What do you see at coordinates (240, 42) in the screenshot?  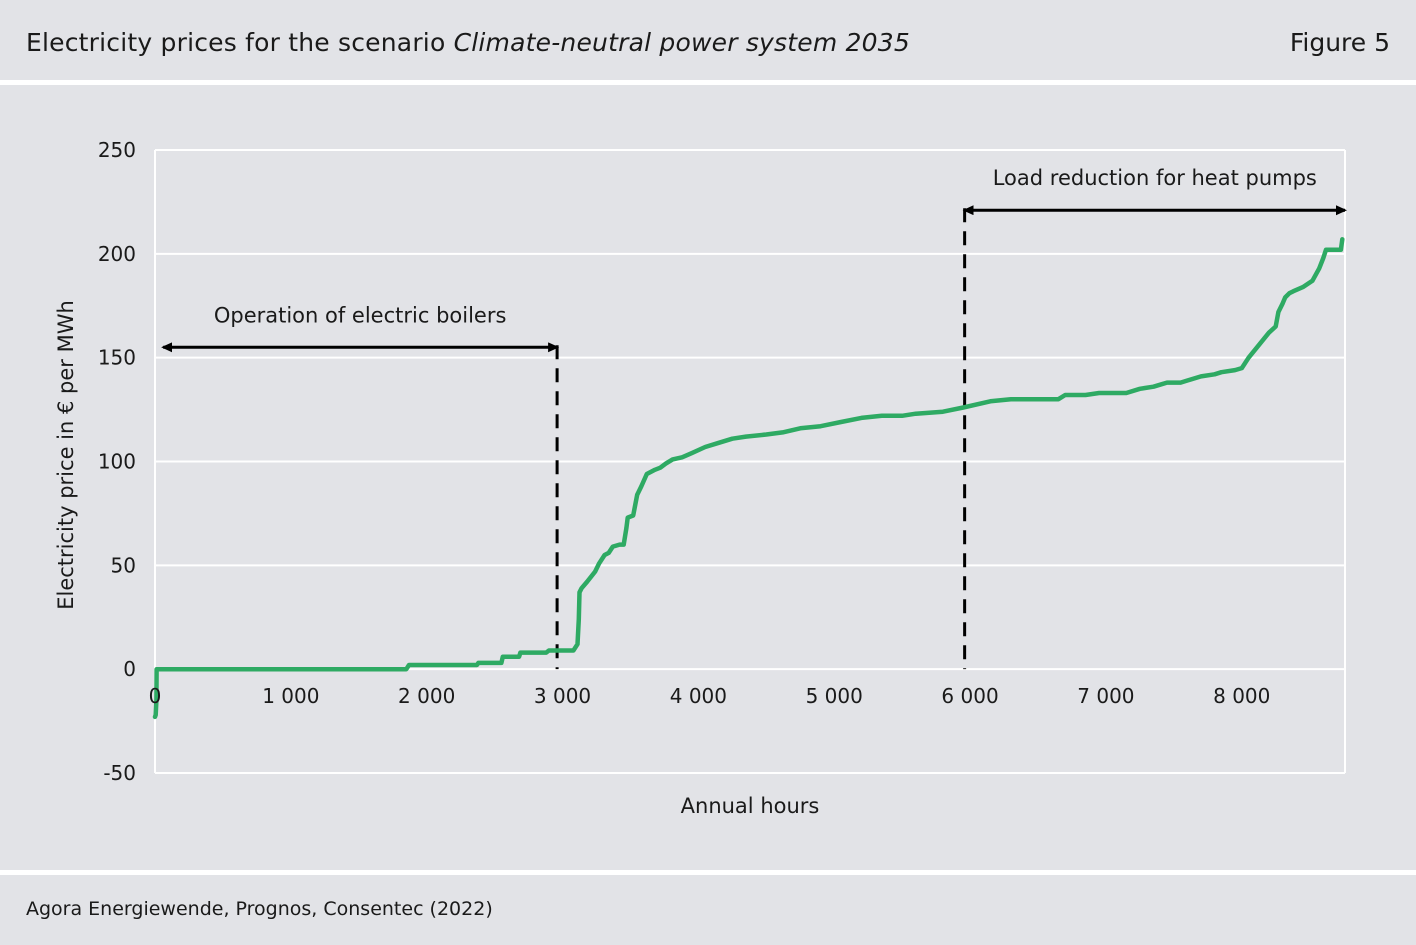 I see `title-prefix: Electricity prices for the scenario` at bounding box center [240, 42].